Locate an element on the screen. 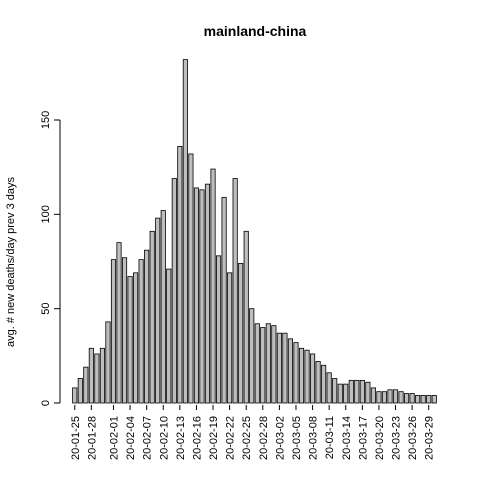  x-tick-label-20-03-11: 20-03-11 is located at coordinates (330, 437).